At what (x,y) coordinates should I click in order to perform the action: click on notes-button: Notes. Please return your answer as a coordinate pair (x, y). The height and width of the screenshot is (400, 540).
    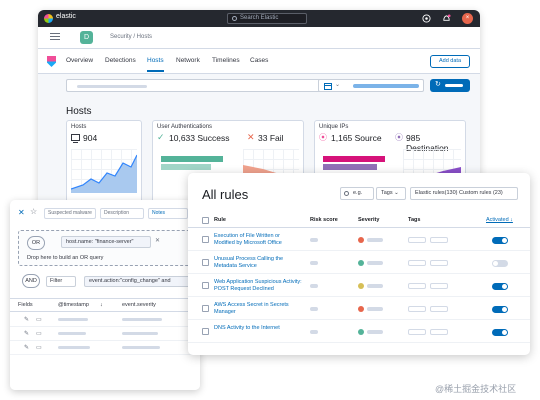
    Looking at the image, I should click on (168, 213).